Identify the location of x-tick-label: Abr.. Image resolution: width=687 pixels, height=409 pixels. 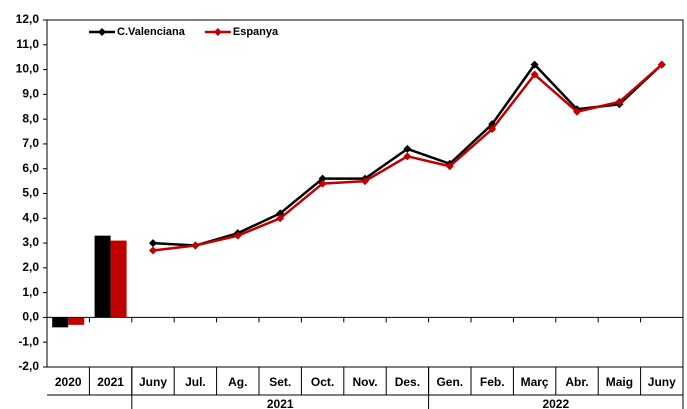
(576, 382).